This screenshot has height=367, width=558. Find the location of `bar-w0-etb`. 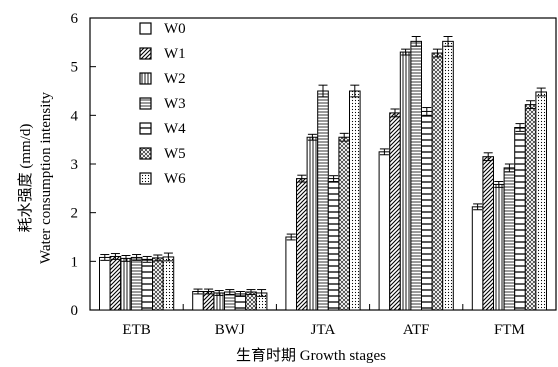

bar-w0-etb is located at coordinates (105, 283).